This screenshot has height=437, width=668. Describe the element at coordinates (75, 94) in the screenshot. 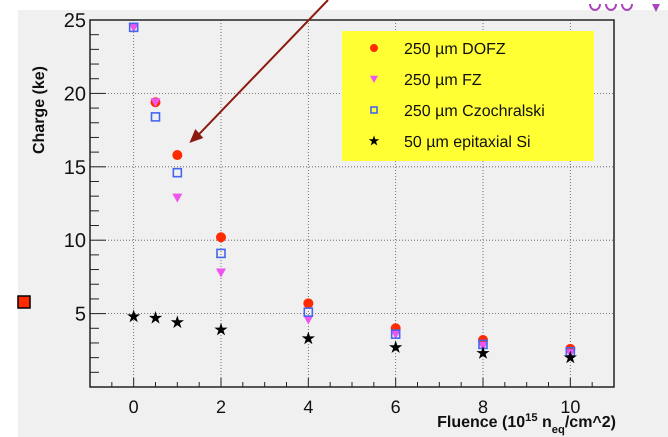

I see `y-tick-label: 20` at that location.